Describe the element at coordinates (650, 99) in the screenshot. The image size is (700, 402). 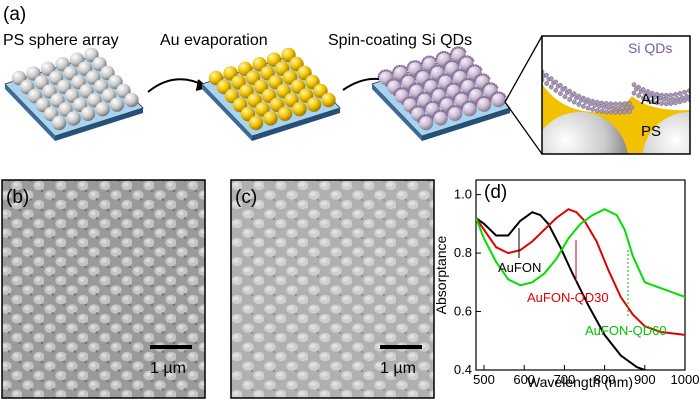
I see `inset-label-au: Au` at that location.